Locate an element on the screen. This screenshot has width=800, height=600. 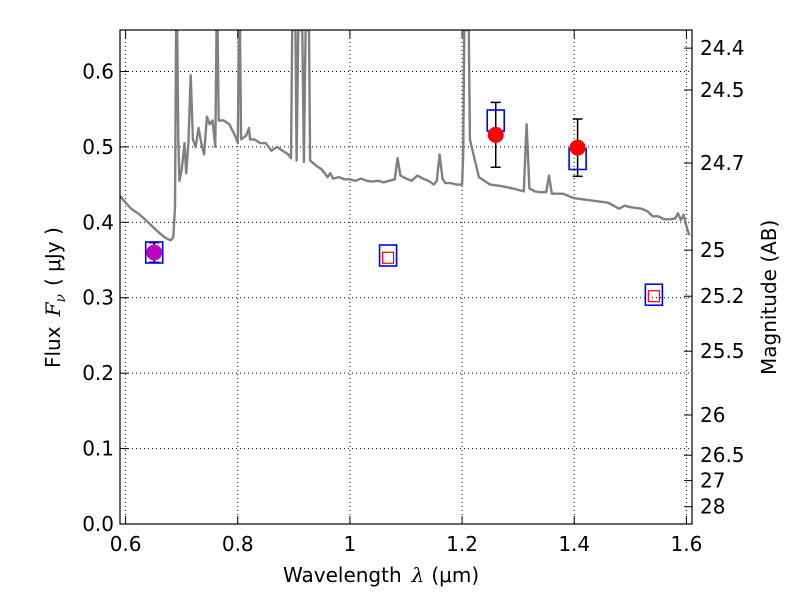
x-axis-label-unit: (μm) is located at coordinates (455, 575).